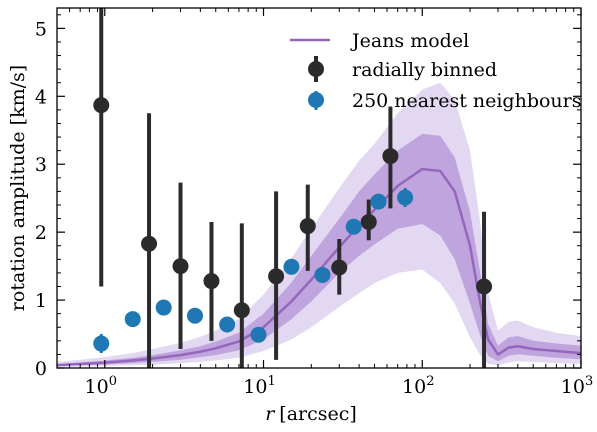 The width and height of the screenshot is (597, 432). I want to click on x-tick-label-0: 10⁰, so click(101, 386).